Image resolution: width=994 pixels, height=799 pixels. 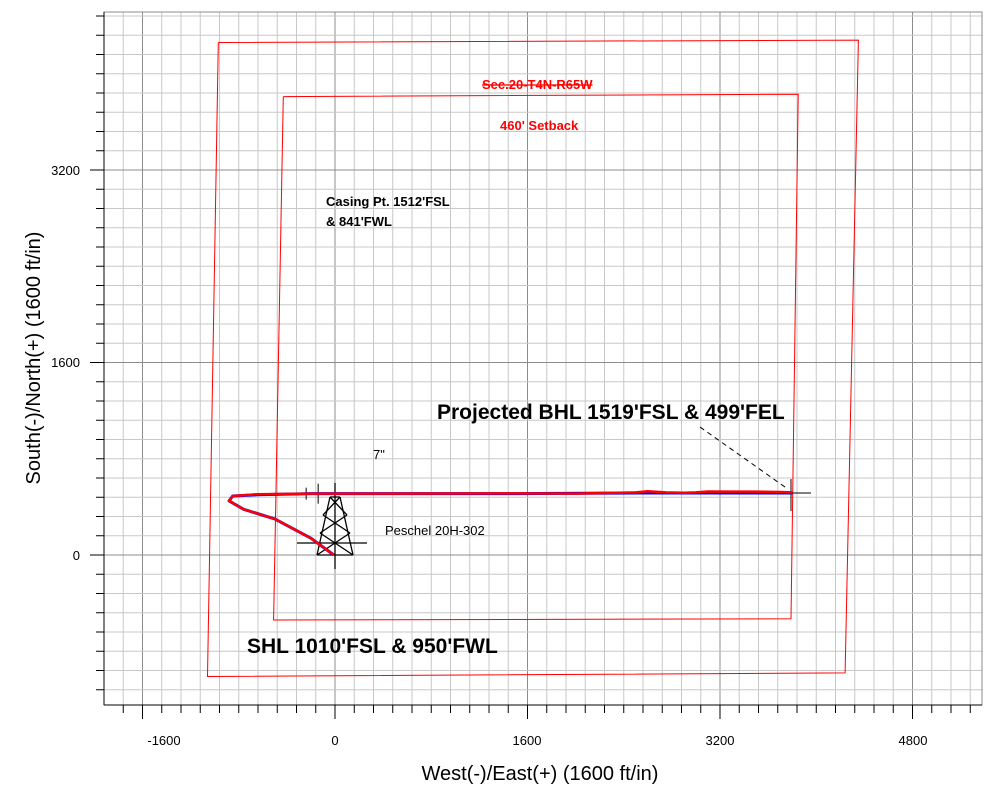 I want to click on x-tick-label: 0, so click(x=334, y=740).